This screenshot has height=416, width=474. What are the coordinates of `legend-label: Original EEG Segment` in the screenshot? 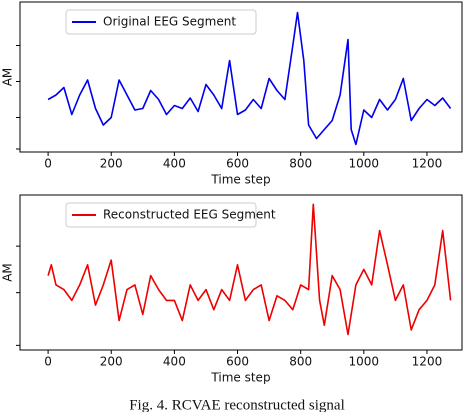 It's located at (169, 22).